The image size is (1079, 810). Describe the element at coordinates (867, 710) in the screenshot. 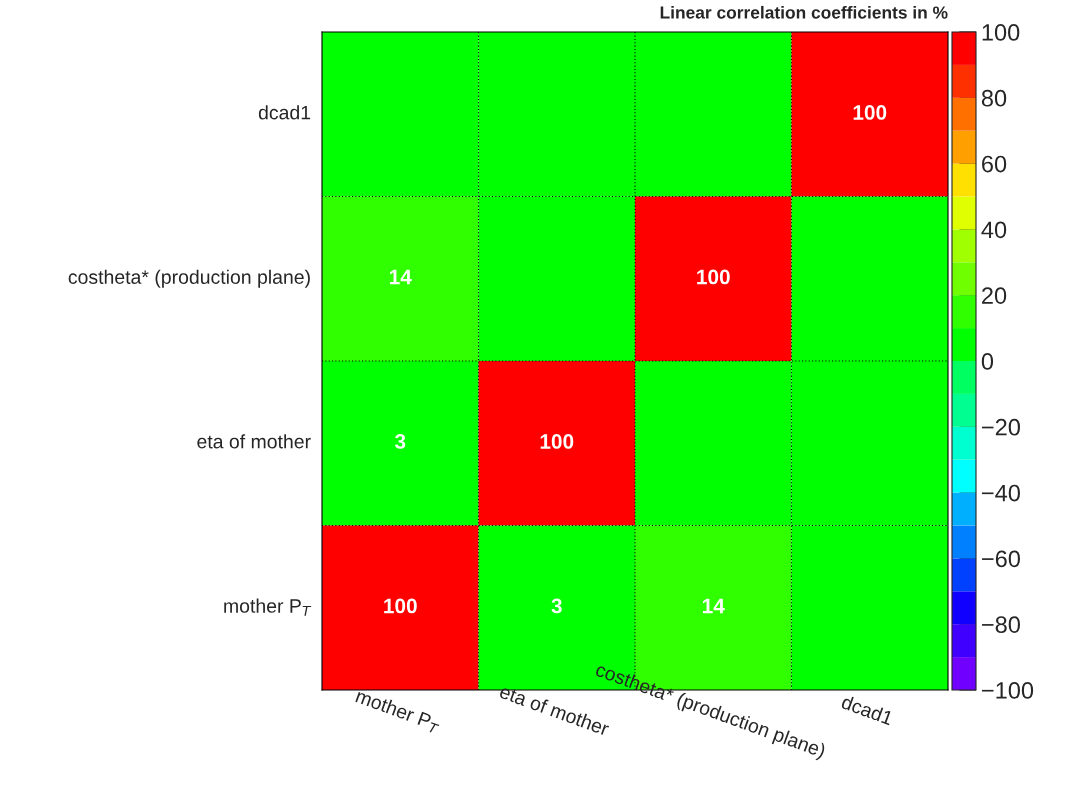

I see `x-tick-label: dcad1` at that location.